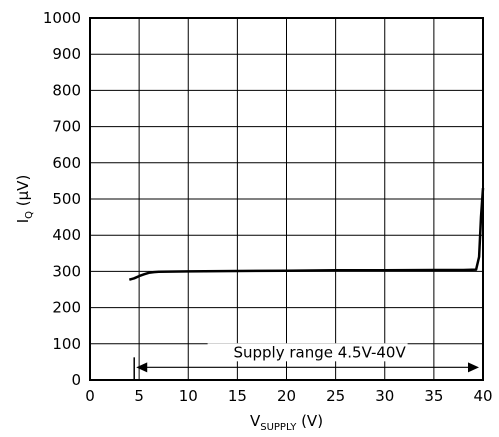 Image resolution: width=499 pixels, height=437 pixels. Describe the element at coordinates (278, 427) in the screenshot. I see `x-axis-label-sub: SUPPLY` at that location.